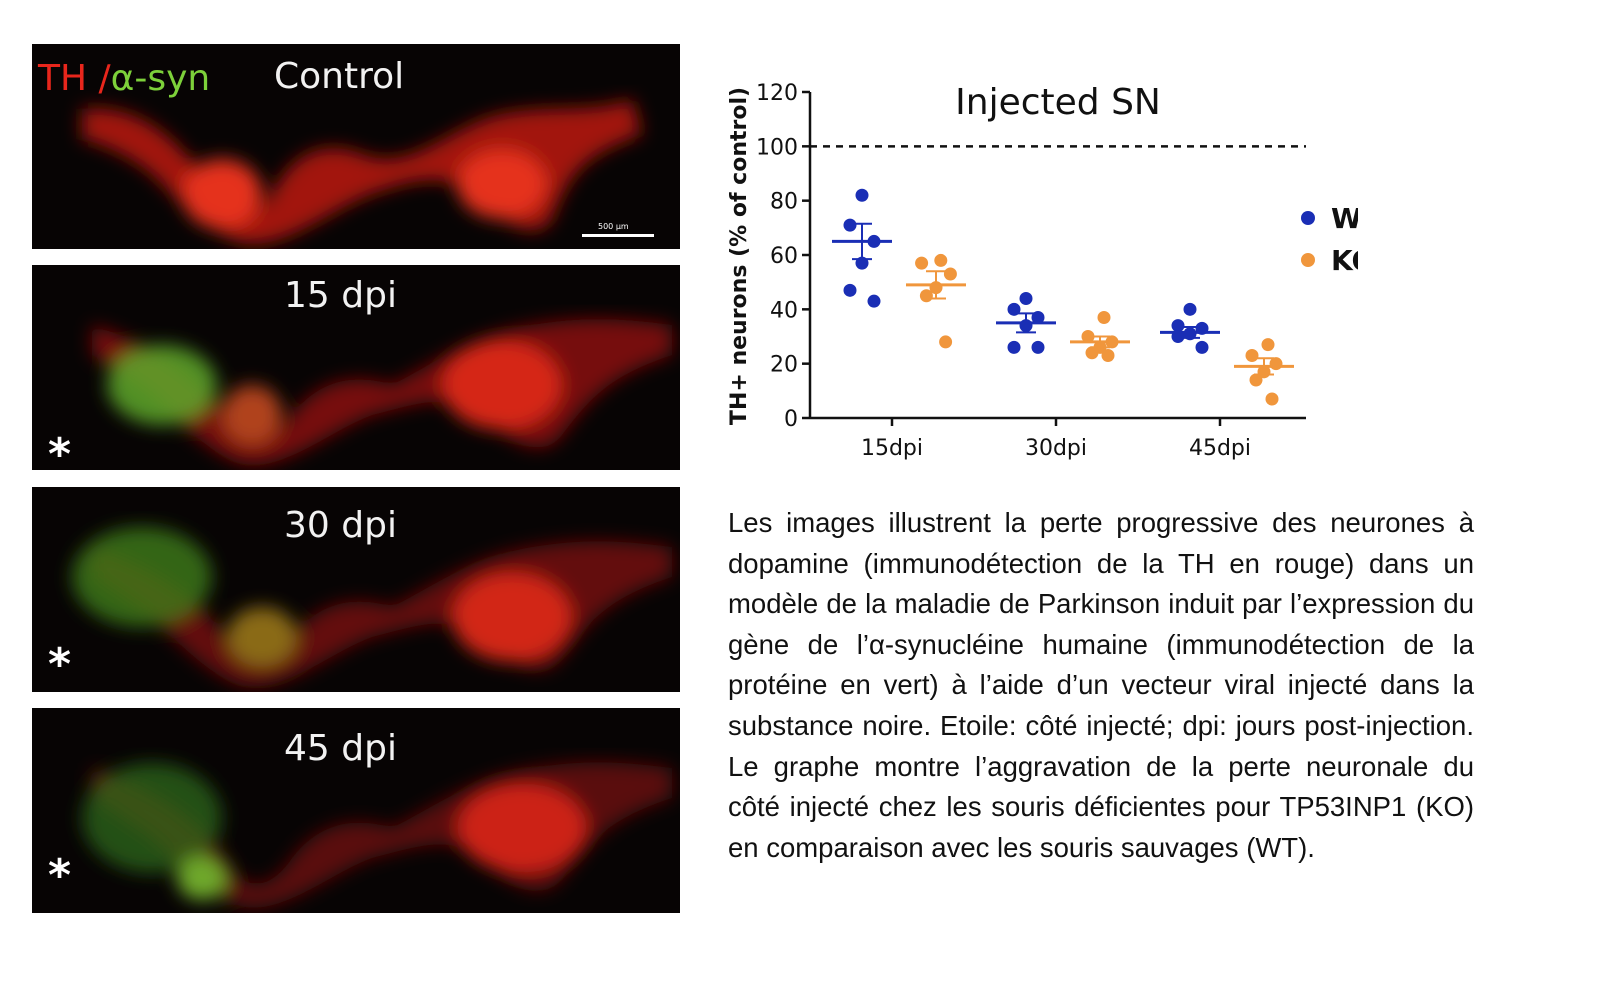 The height and width of the screenshot is (1002, 1616). I want to click on injected-side-star-15dpi: *, so click(60, 450).